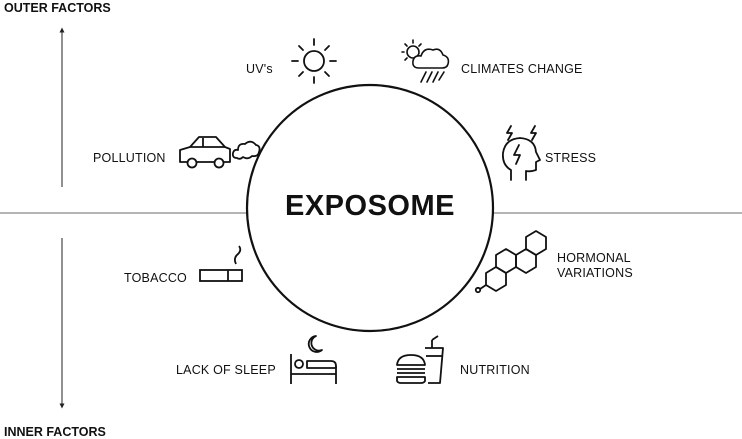 The height and width of the screenshot is (439, 742). Describe the element at coordinates (595, 273) in the screenshot. I see `hormonal-label-line2: VARIATIONS` at that location.